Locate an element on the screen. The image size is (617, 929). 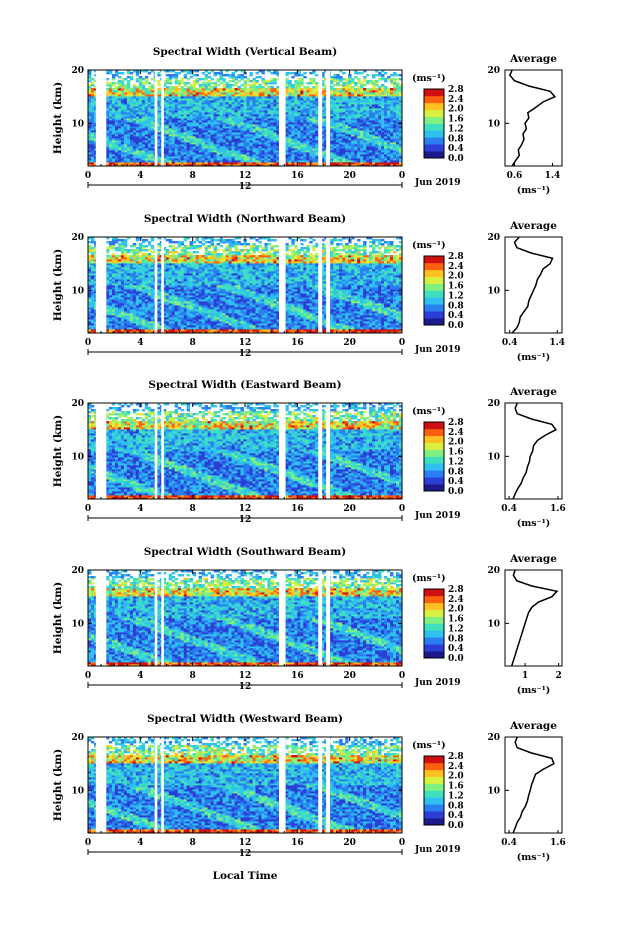
colorbar-tick-label: 2.0 is located at coordinates (456, 110).